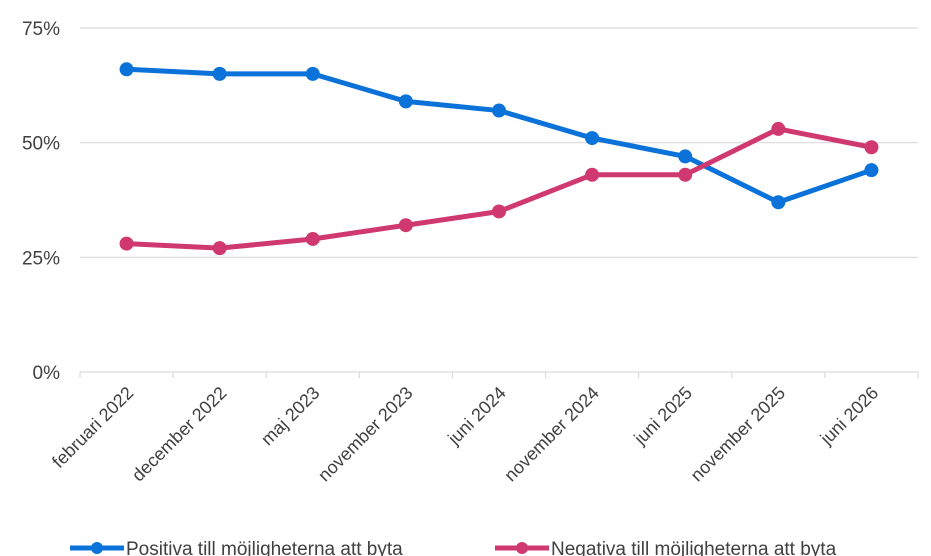  I want to click on y-tick-label: 50%, so click(41, 144).